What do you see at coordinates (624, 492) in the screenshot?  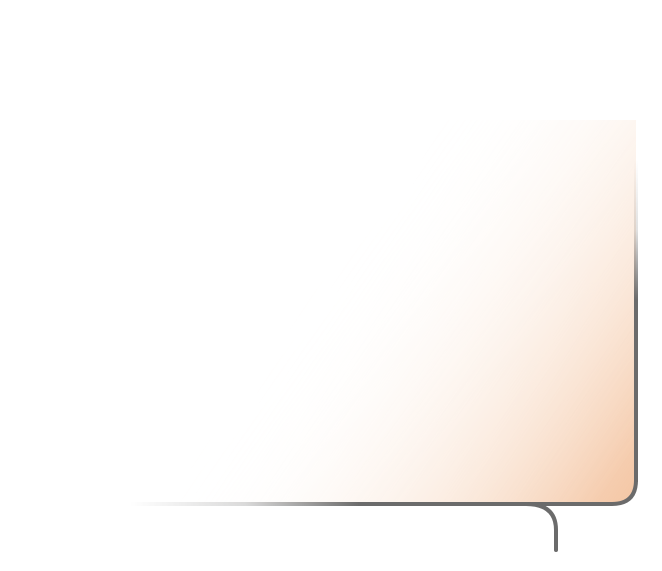 I see `panel-corner-border` at bounding box center [624, 492].